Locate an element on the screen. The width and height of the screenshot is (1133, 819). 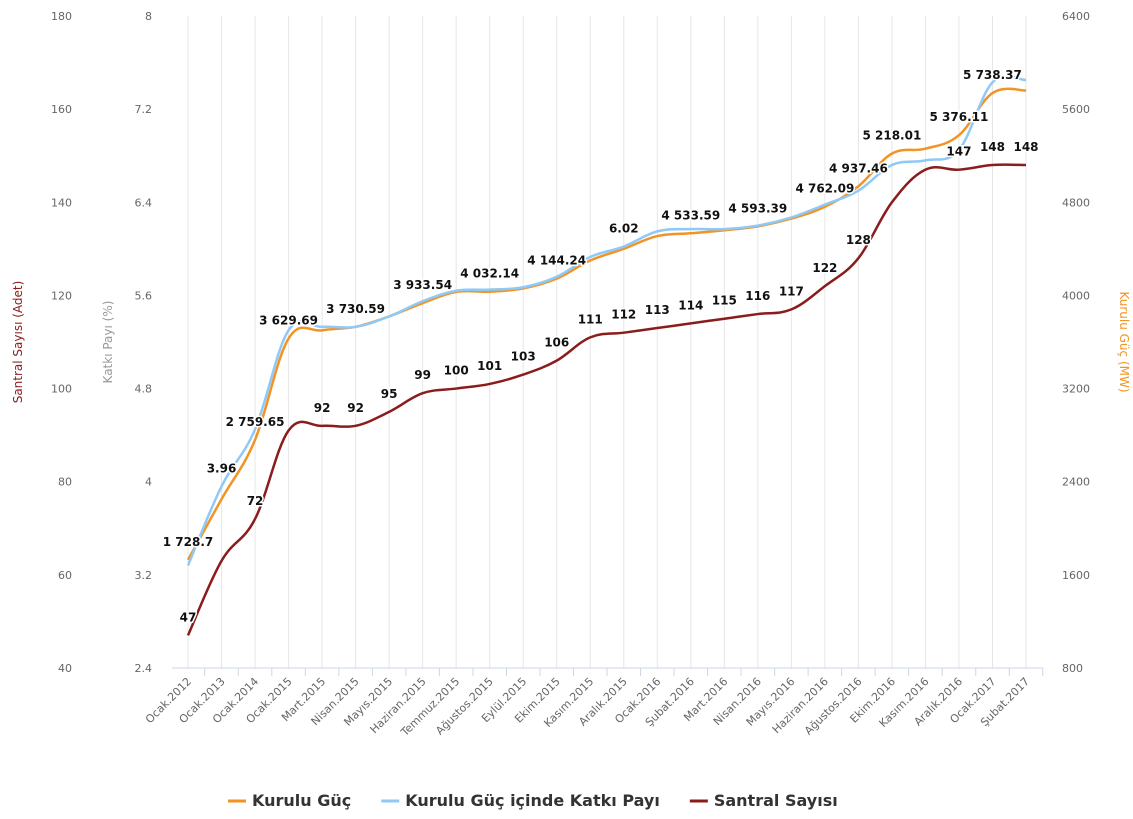
data-label: 111 is located at coordinates (590, 319).